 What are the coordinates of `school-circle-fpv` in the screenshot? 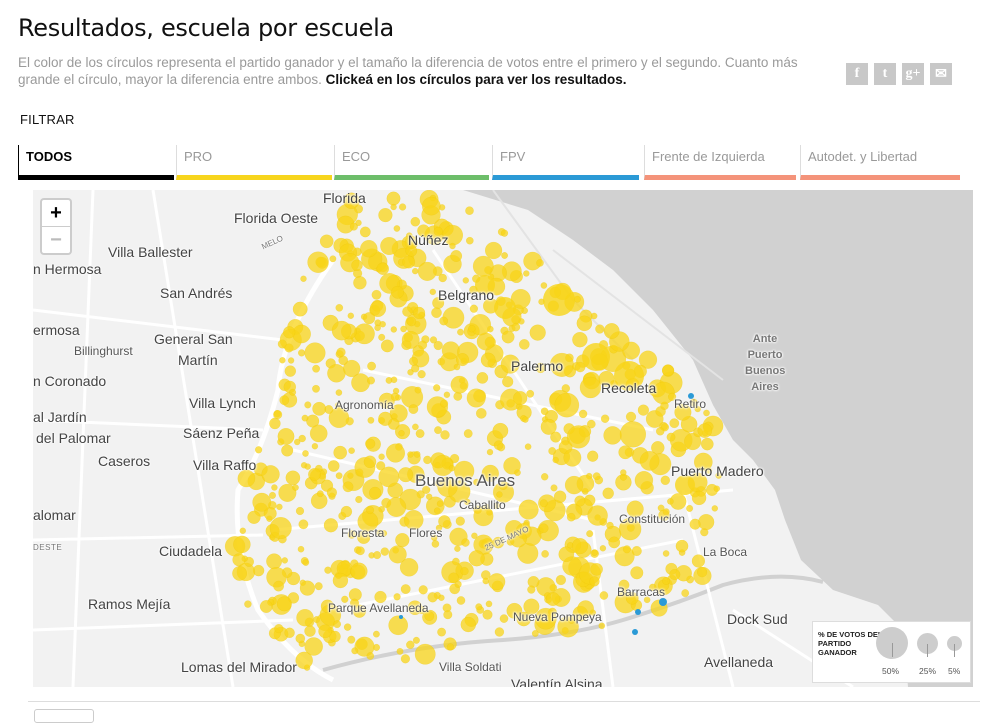 It's located at (401, 617).